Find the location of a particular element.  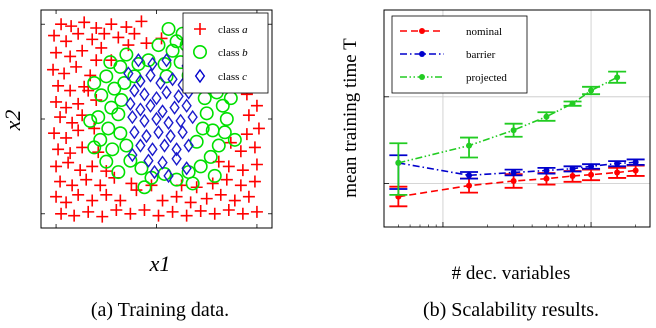

legend-entry-barrier: barrier is located at coordinates (481, 55).